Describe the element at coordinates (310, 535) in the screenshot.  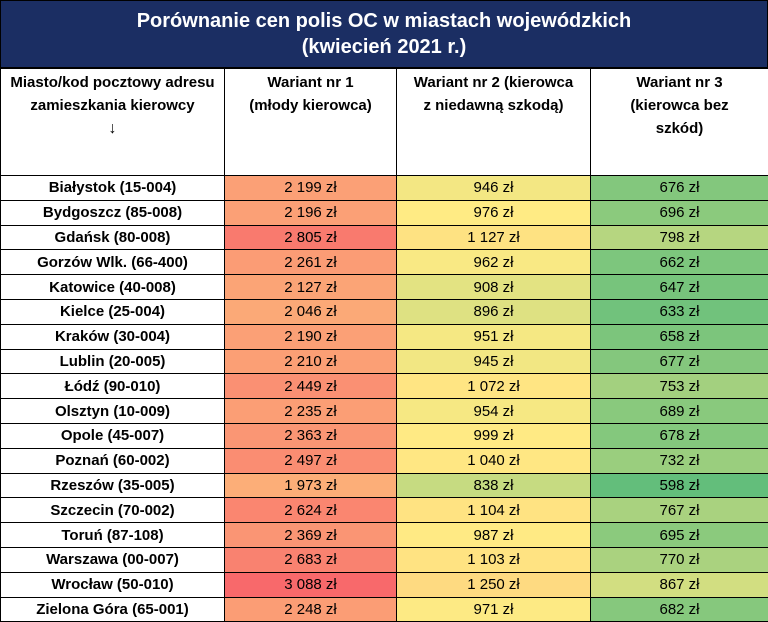
I see `price-cell-v1: 2 369 zł` at that location.